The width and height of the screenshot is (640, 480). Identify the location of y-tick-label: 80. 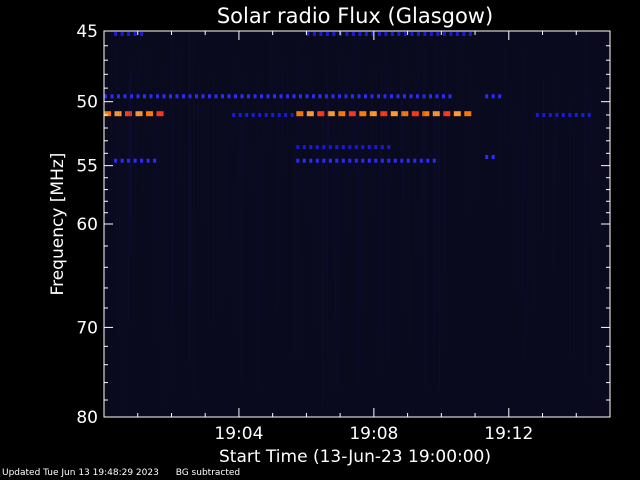
(87, 418).